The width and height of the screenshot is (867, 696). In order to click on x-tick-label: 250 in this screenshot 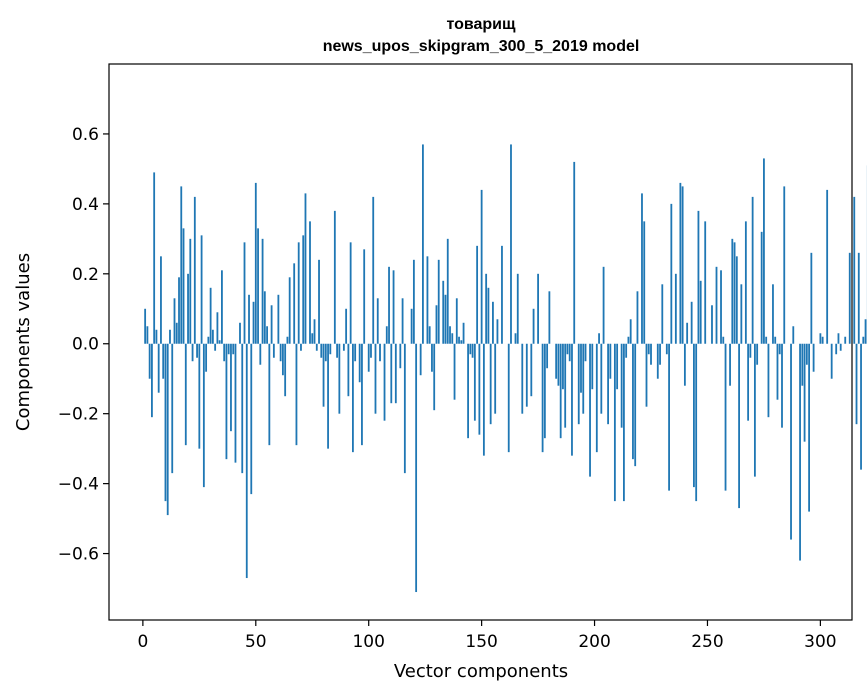, I will do `click(707, 642)`.